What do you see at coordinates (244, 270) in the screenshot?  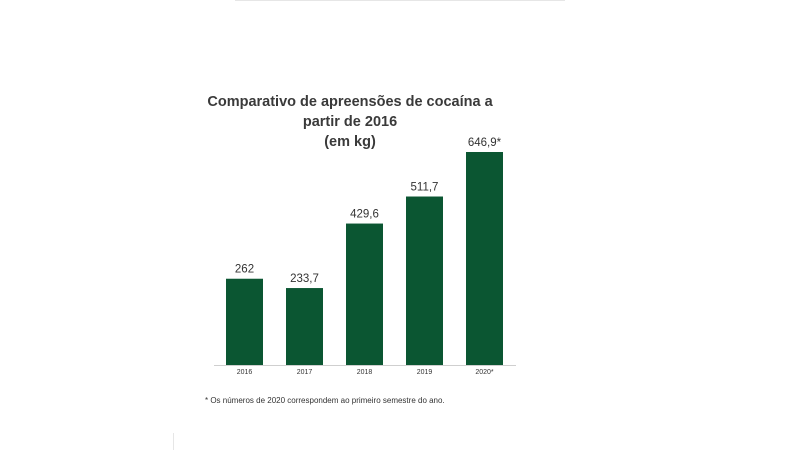 I see `data-label-2016: 262` at bounding box center [244, 270].